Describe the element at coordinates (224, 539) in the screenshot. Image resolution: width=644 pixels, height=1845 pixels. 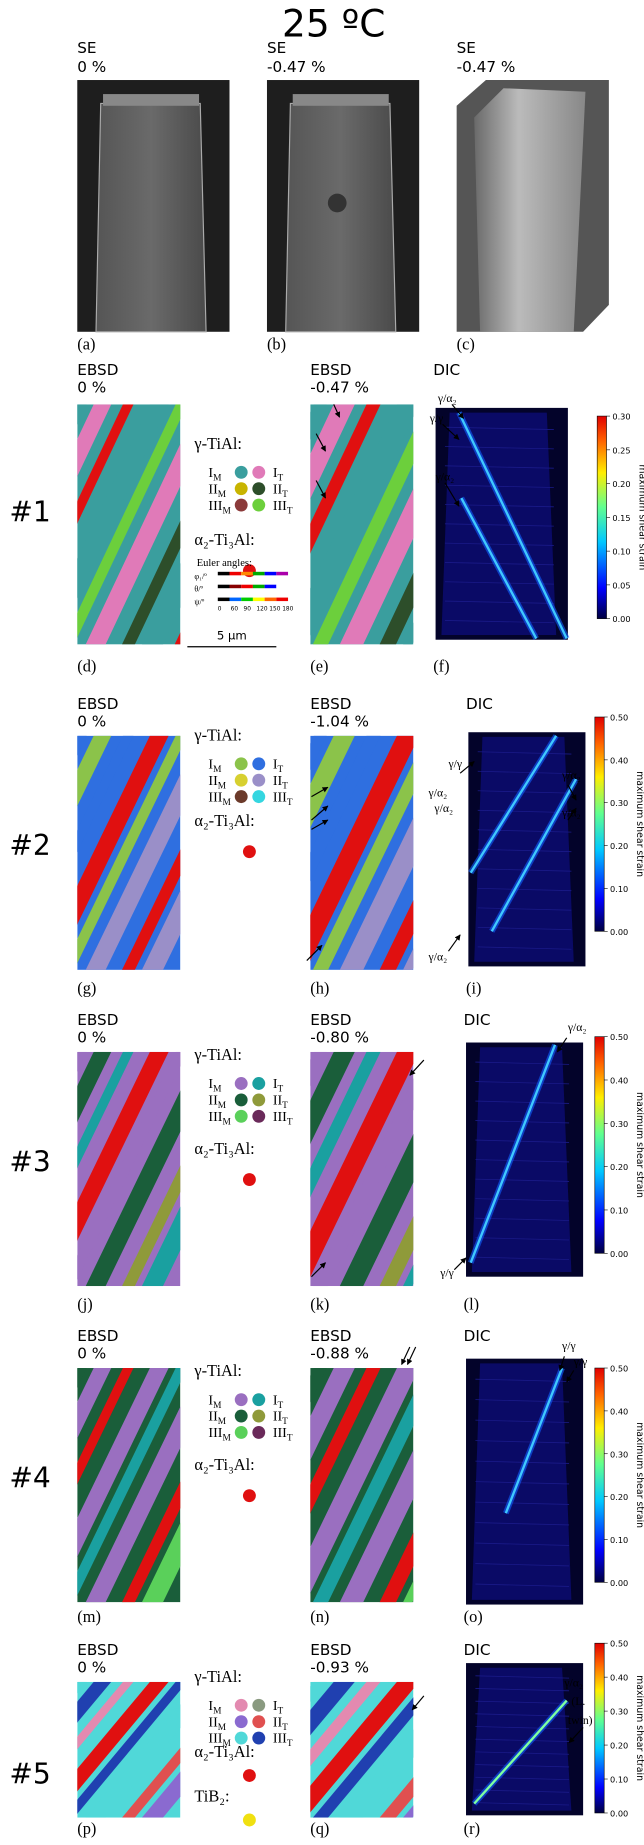
I see `legend-alpha2: α₂-Ti₃Al:` at that location.